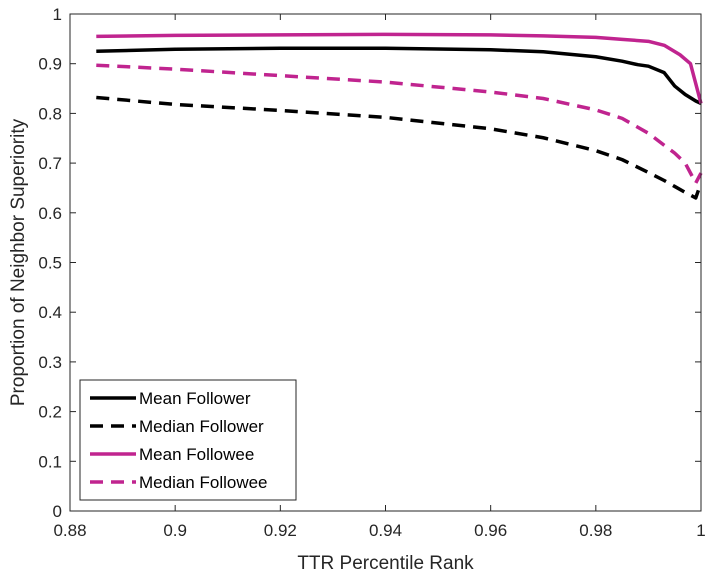  I want to click on legend-label-median-followee: Median Followee, so click(203, 482).